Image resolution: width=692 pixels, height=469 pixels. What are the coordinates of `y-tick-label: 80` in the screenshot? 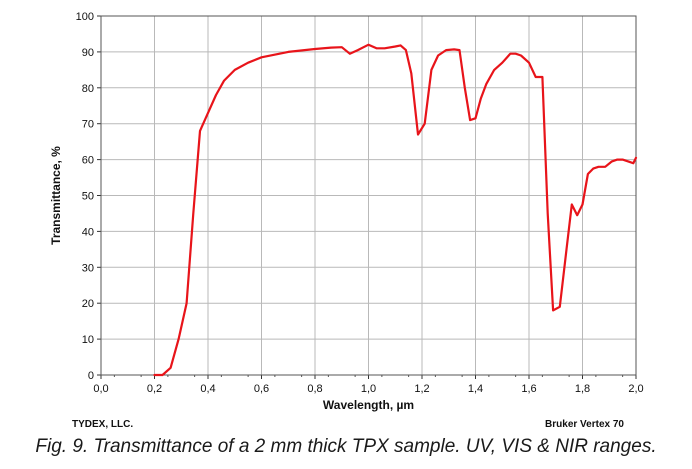 It's located at (88, 89).